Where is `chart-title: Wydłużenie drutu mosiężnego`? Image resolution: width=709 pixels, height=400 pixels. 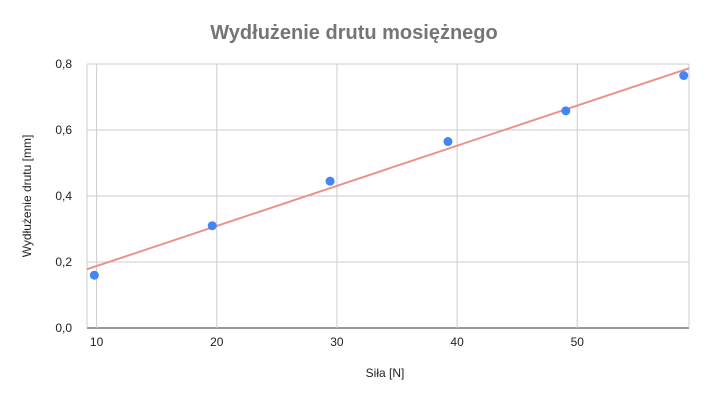
chart-title: Wydłużenie drutu mosiężnego is located at coordinates (353, 33).